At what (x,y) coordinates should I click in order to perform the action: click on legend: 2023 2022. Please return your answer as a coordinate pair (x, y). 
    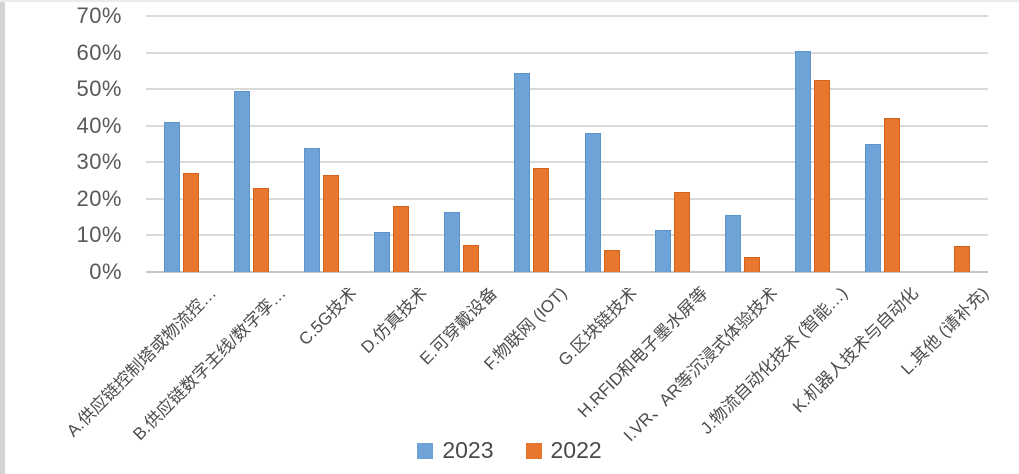
    Looking at the image, I should click on (509, 450).